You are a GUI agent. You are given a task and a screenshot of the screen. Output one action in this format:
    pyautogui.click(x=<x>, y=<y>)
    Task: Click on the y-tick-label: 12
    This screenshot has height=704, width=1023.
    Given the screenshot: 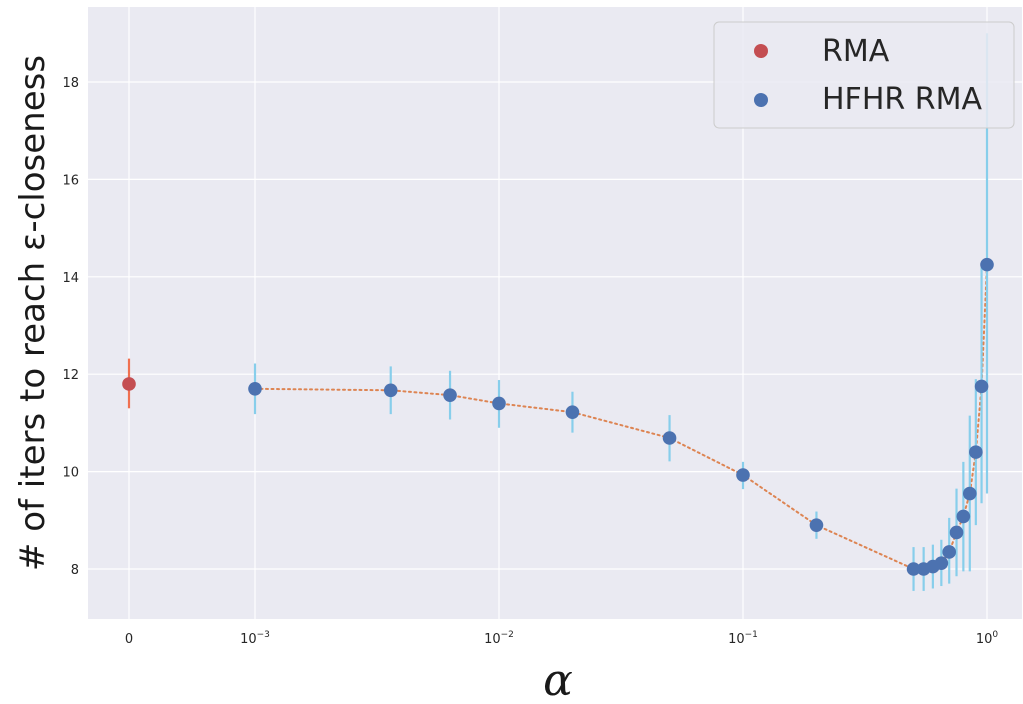 What is the action you would take?
    pyautogui.click(x=70, y=375)
    